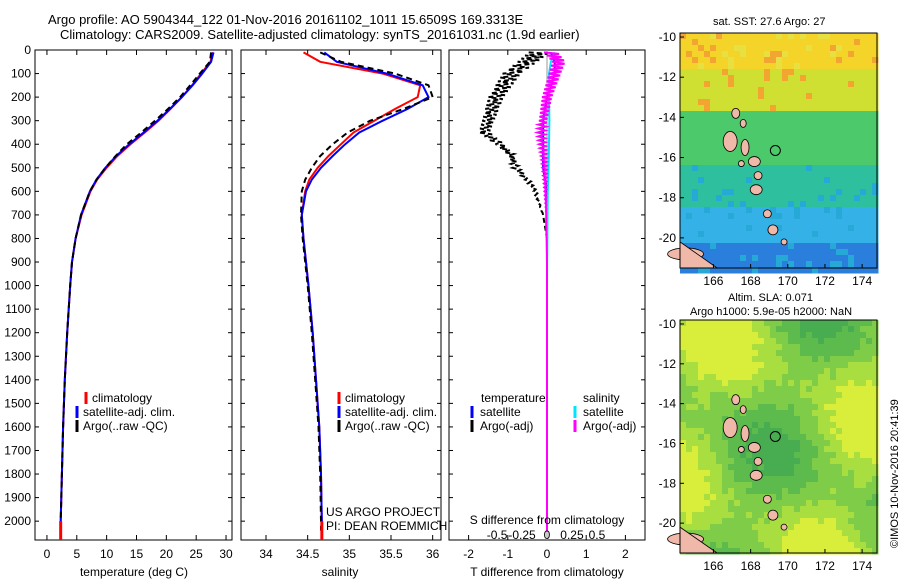 This screenshot has height=580, width=900. What do you see at coordinates (125, 426) in the screenshot?
I see `legend-argo: Argo(..raw -QC)` at bounding box center [125, 426].